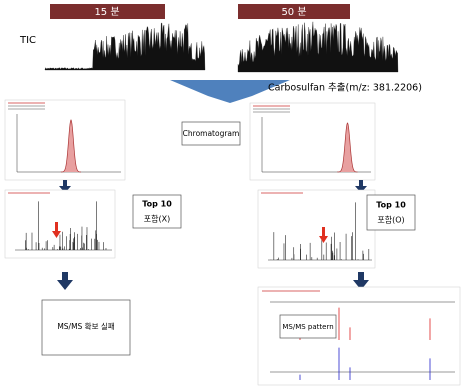 The image size is (465, 387). I want to click on chromatogram-label: Chromatogram, so click(211, 133).